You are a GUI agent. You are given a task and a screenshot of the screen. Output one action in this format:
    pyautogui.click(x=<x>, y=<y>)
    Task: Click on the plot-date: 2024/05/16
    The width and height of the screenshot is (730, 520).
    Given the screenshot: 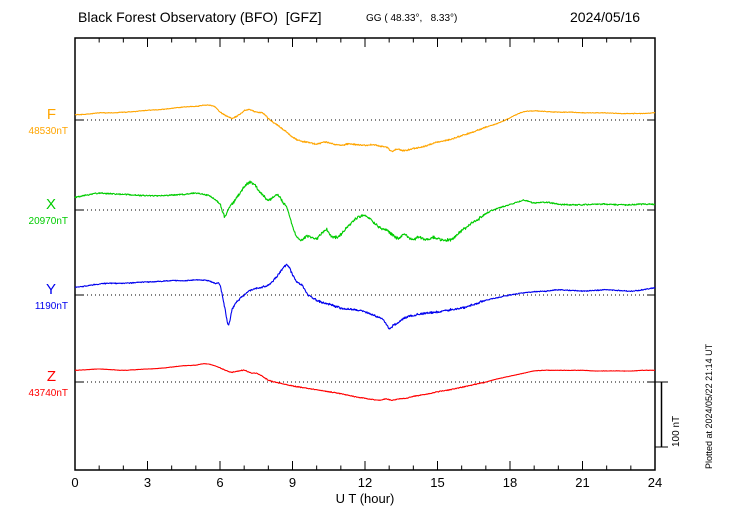 What is the action you would take?
    pyautogui.click(x=605, y=17)
    